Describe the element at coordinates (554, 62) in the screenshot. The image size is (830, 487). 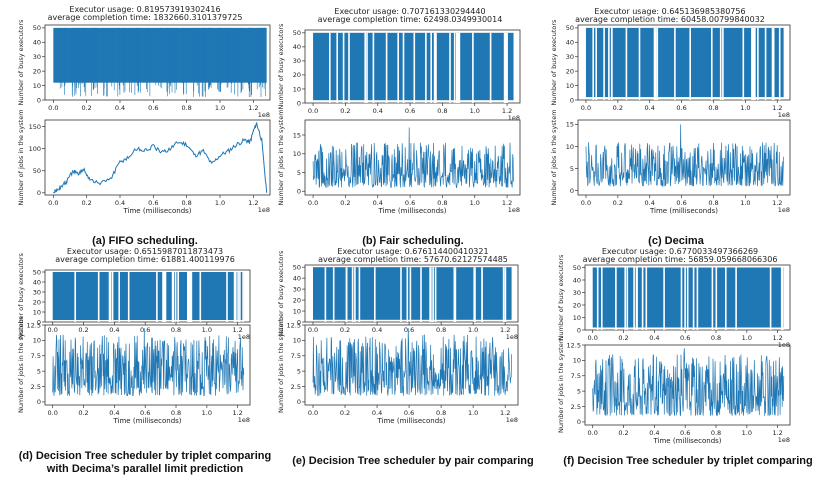
I see `panel-c-executors-ylabel: Number of busy executors` at that location.